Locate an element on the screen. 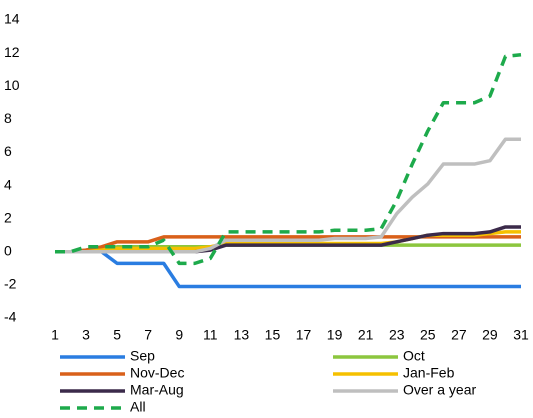  y-tick-label: 10 is located at coordinates (12, 85).